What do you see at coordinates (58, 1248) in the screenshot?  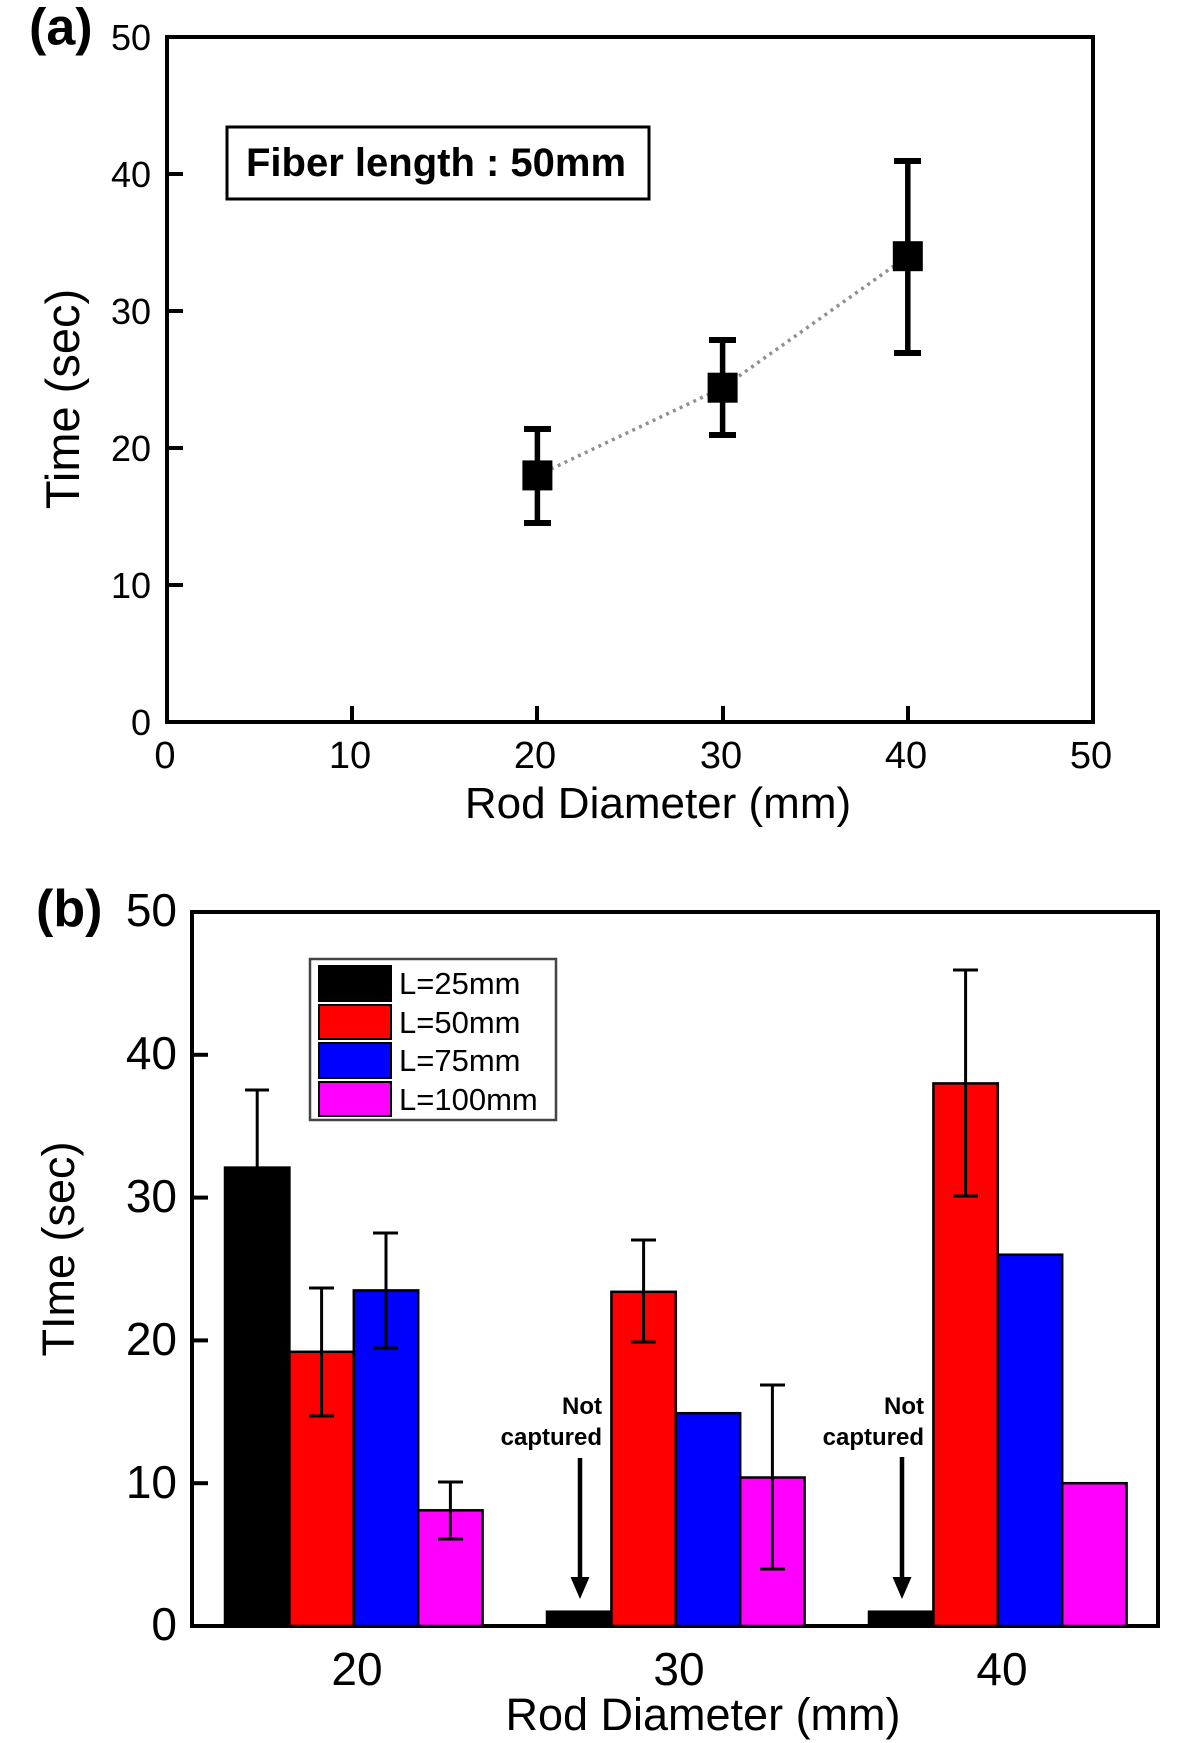 I see `svg-text: TIme (sec)` at bounding box center [58, 1248].